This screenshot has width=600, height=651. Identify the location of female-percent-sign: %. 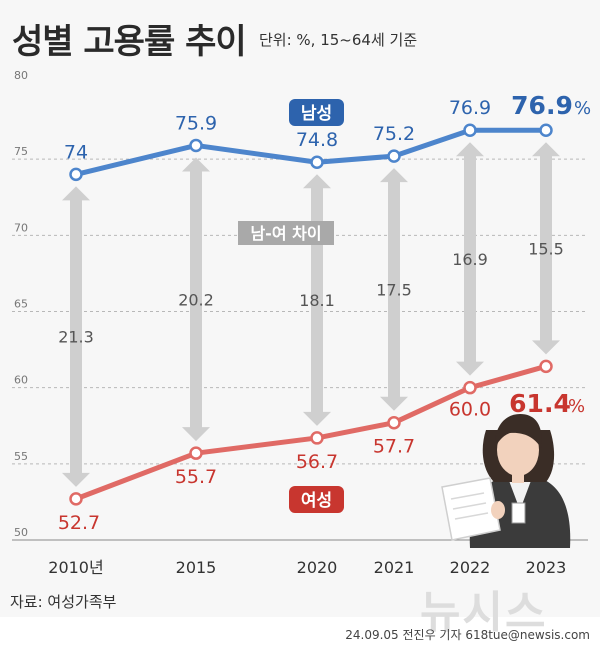
(576, 406).